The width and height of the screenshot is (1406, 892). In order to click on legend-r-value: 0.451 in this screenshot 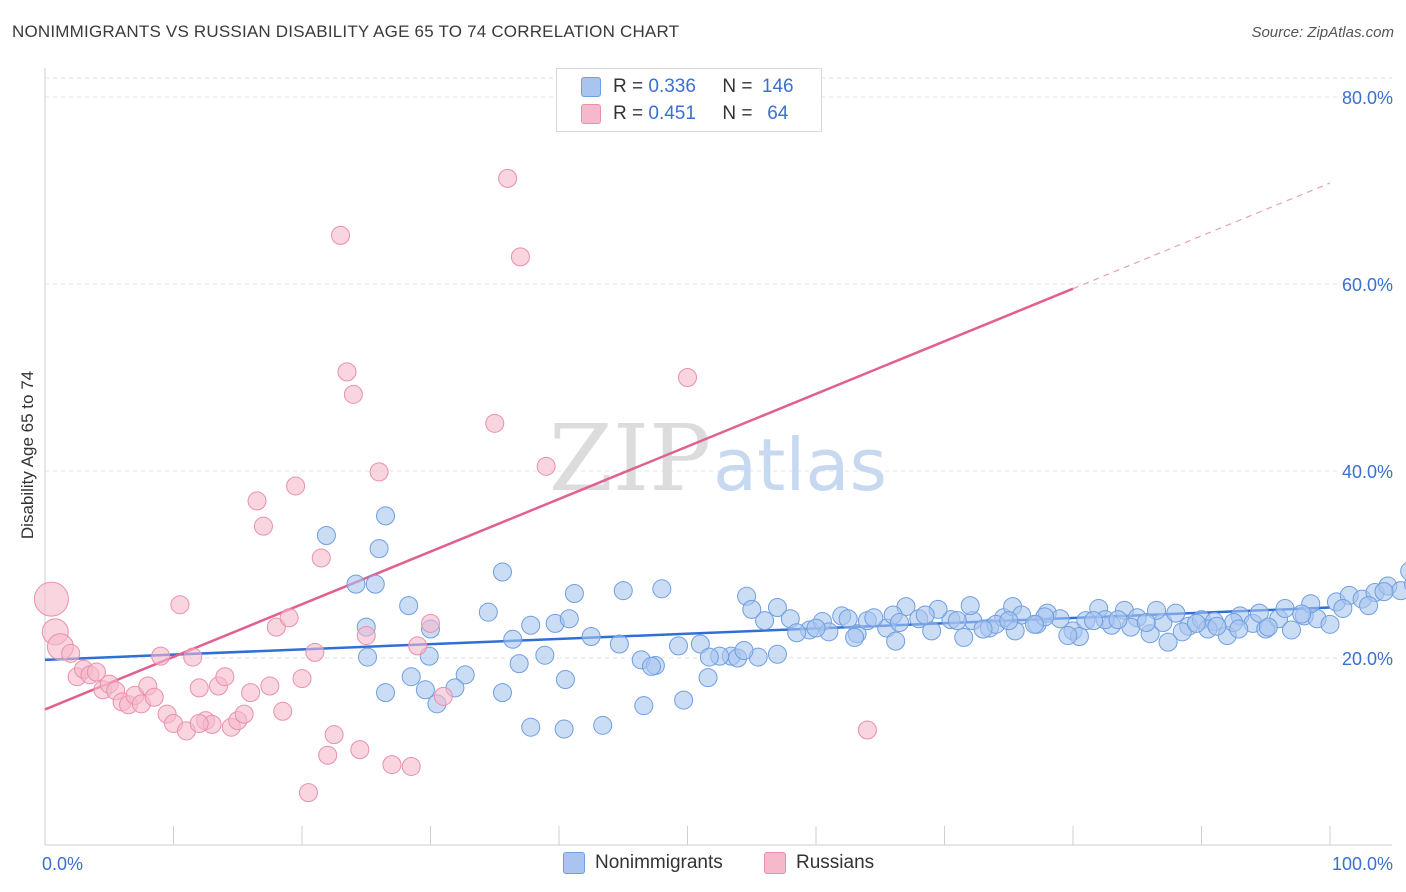, I will do `click(672, 113)`.